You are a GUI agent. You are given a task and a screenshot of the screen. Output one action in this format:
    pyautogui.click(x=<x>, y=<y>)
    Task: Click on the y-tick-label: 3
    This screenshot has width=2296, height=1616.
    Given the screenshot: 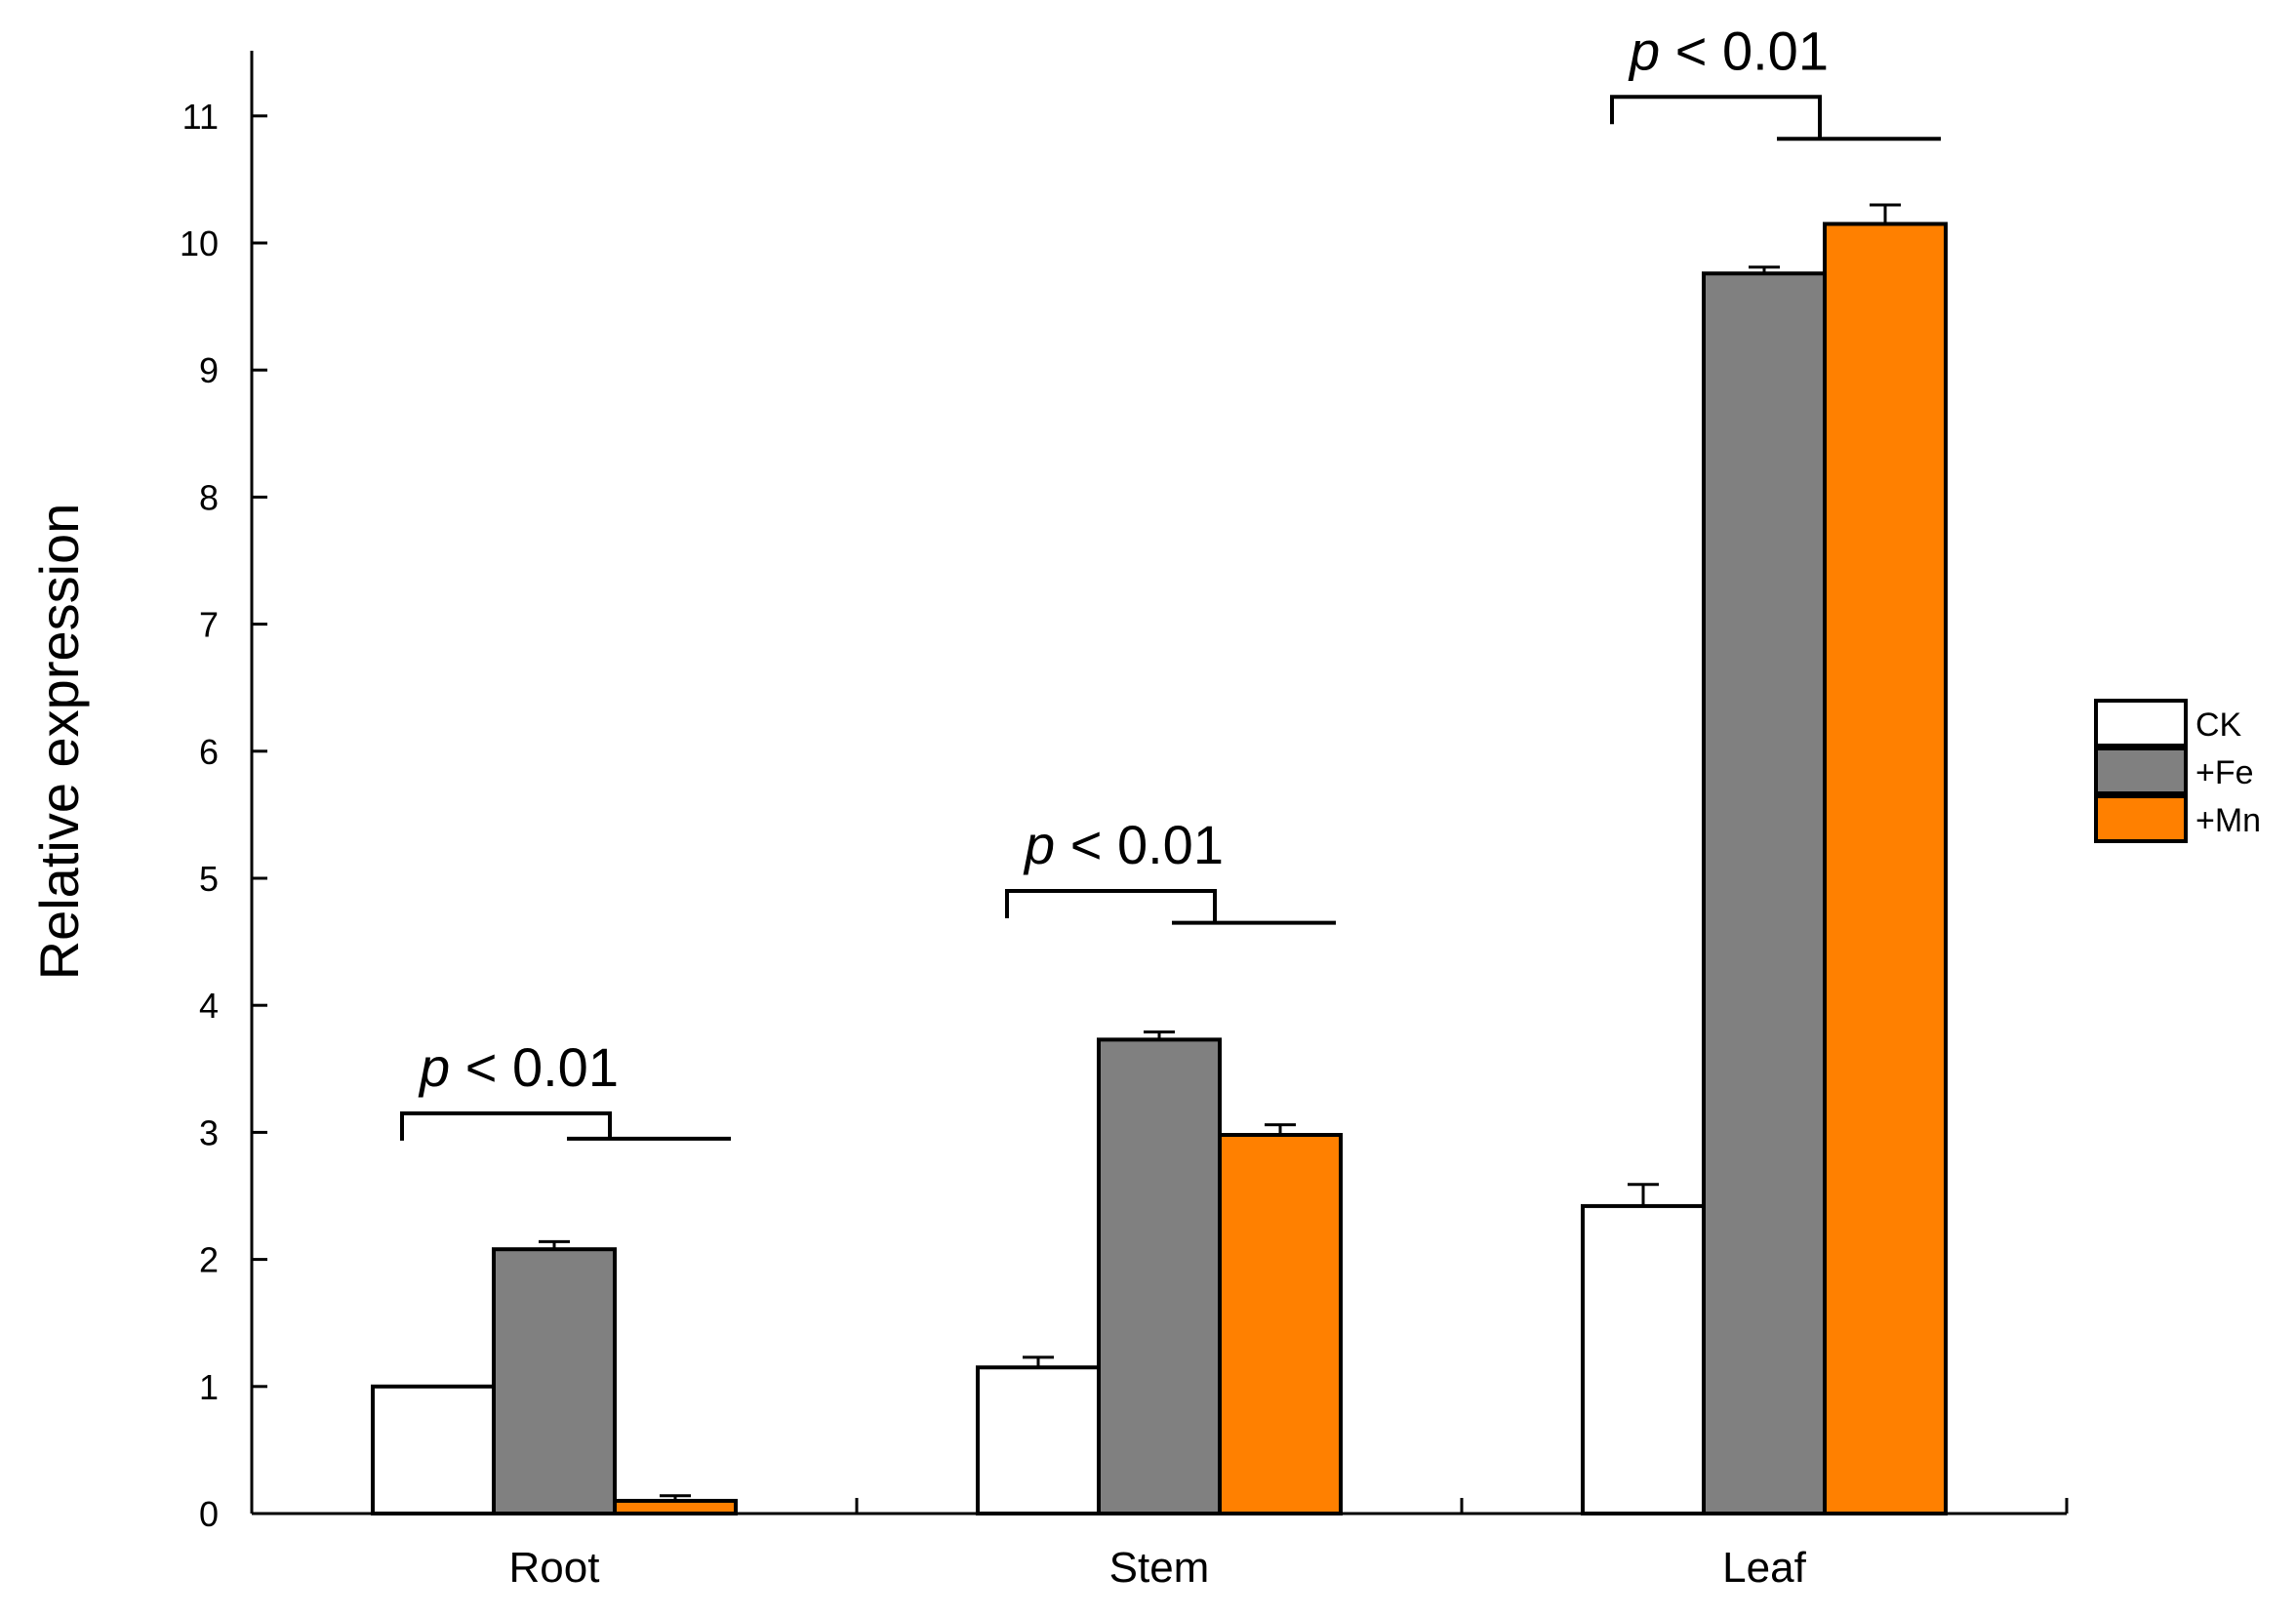 What is the action you would take?
    pyautogui.click(x=209, y=1132)
    